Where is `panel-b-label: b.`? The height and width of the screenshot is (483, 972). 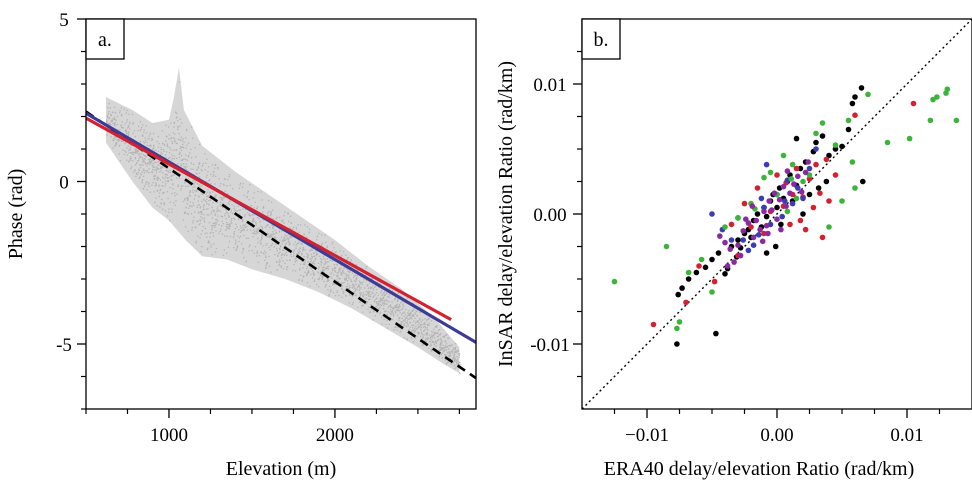 panel-b-label: b. is located at coordinates (601, 40).